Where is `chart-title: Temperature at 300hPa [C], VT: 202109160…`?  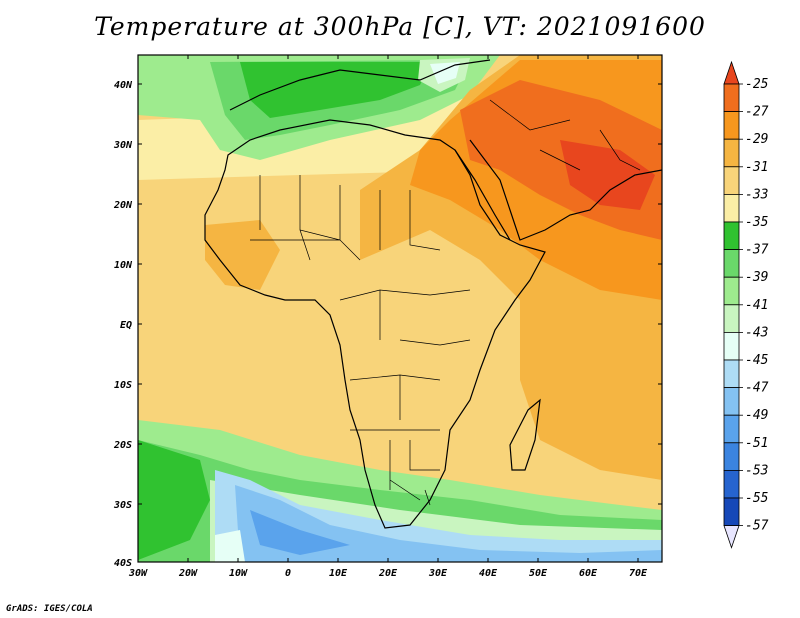
chart-title: Temperature at 300hPa [C], VT: 202109160… is located at coordinates (400, 26).